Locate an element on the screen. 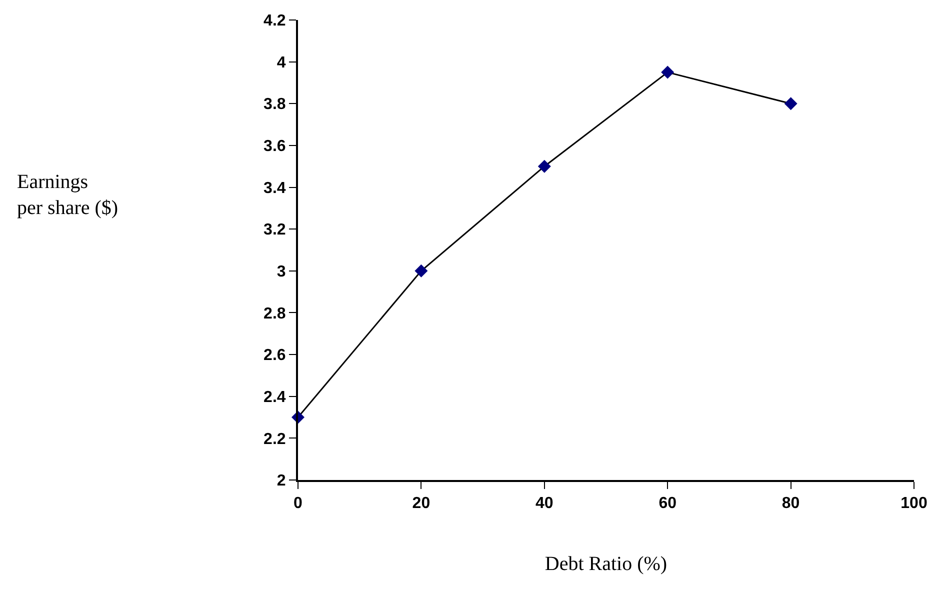 This screenshot has width=939, height=589. y-tick-label: 2.6 is located at coordinates (275, 355).